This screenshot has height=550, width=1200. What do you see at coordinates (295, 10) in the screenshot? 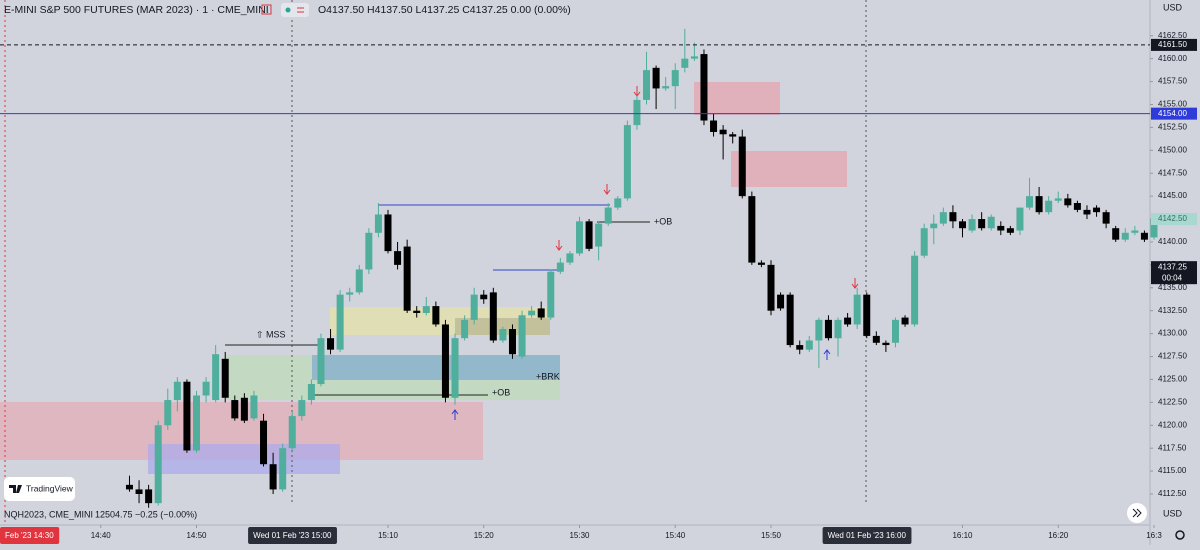
I see `status-badge` at bounding box center [295, 10].